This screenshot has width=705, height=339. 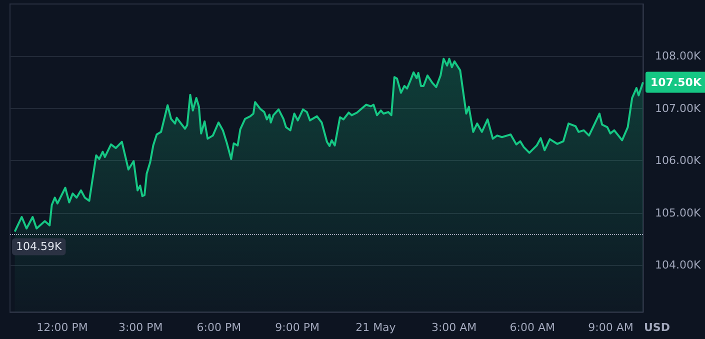 What do you see at coordinates (219, 327) in the screenshot?
I see `x-tick-label: 6:00 PM` at bounding box center [219, 327].